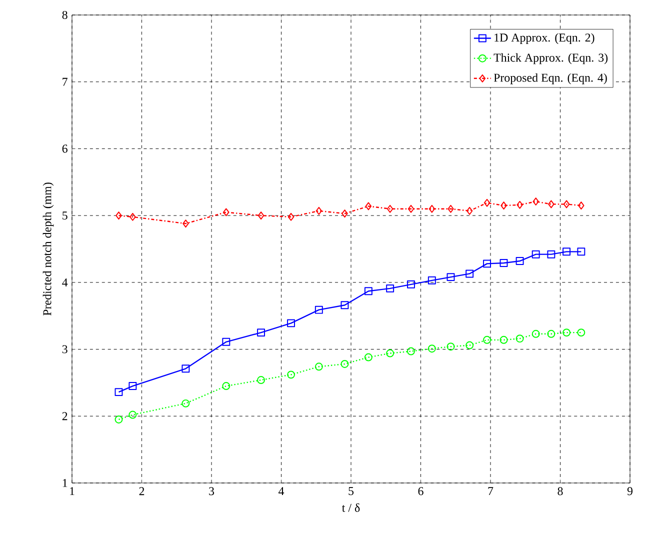  What do you see at coordinates (72, 491) in the screenshot?
I see `x-tick-label: 1` at bounding box center [72, 491].